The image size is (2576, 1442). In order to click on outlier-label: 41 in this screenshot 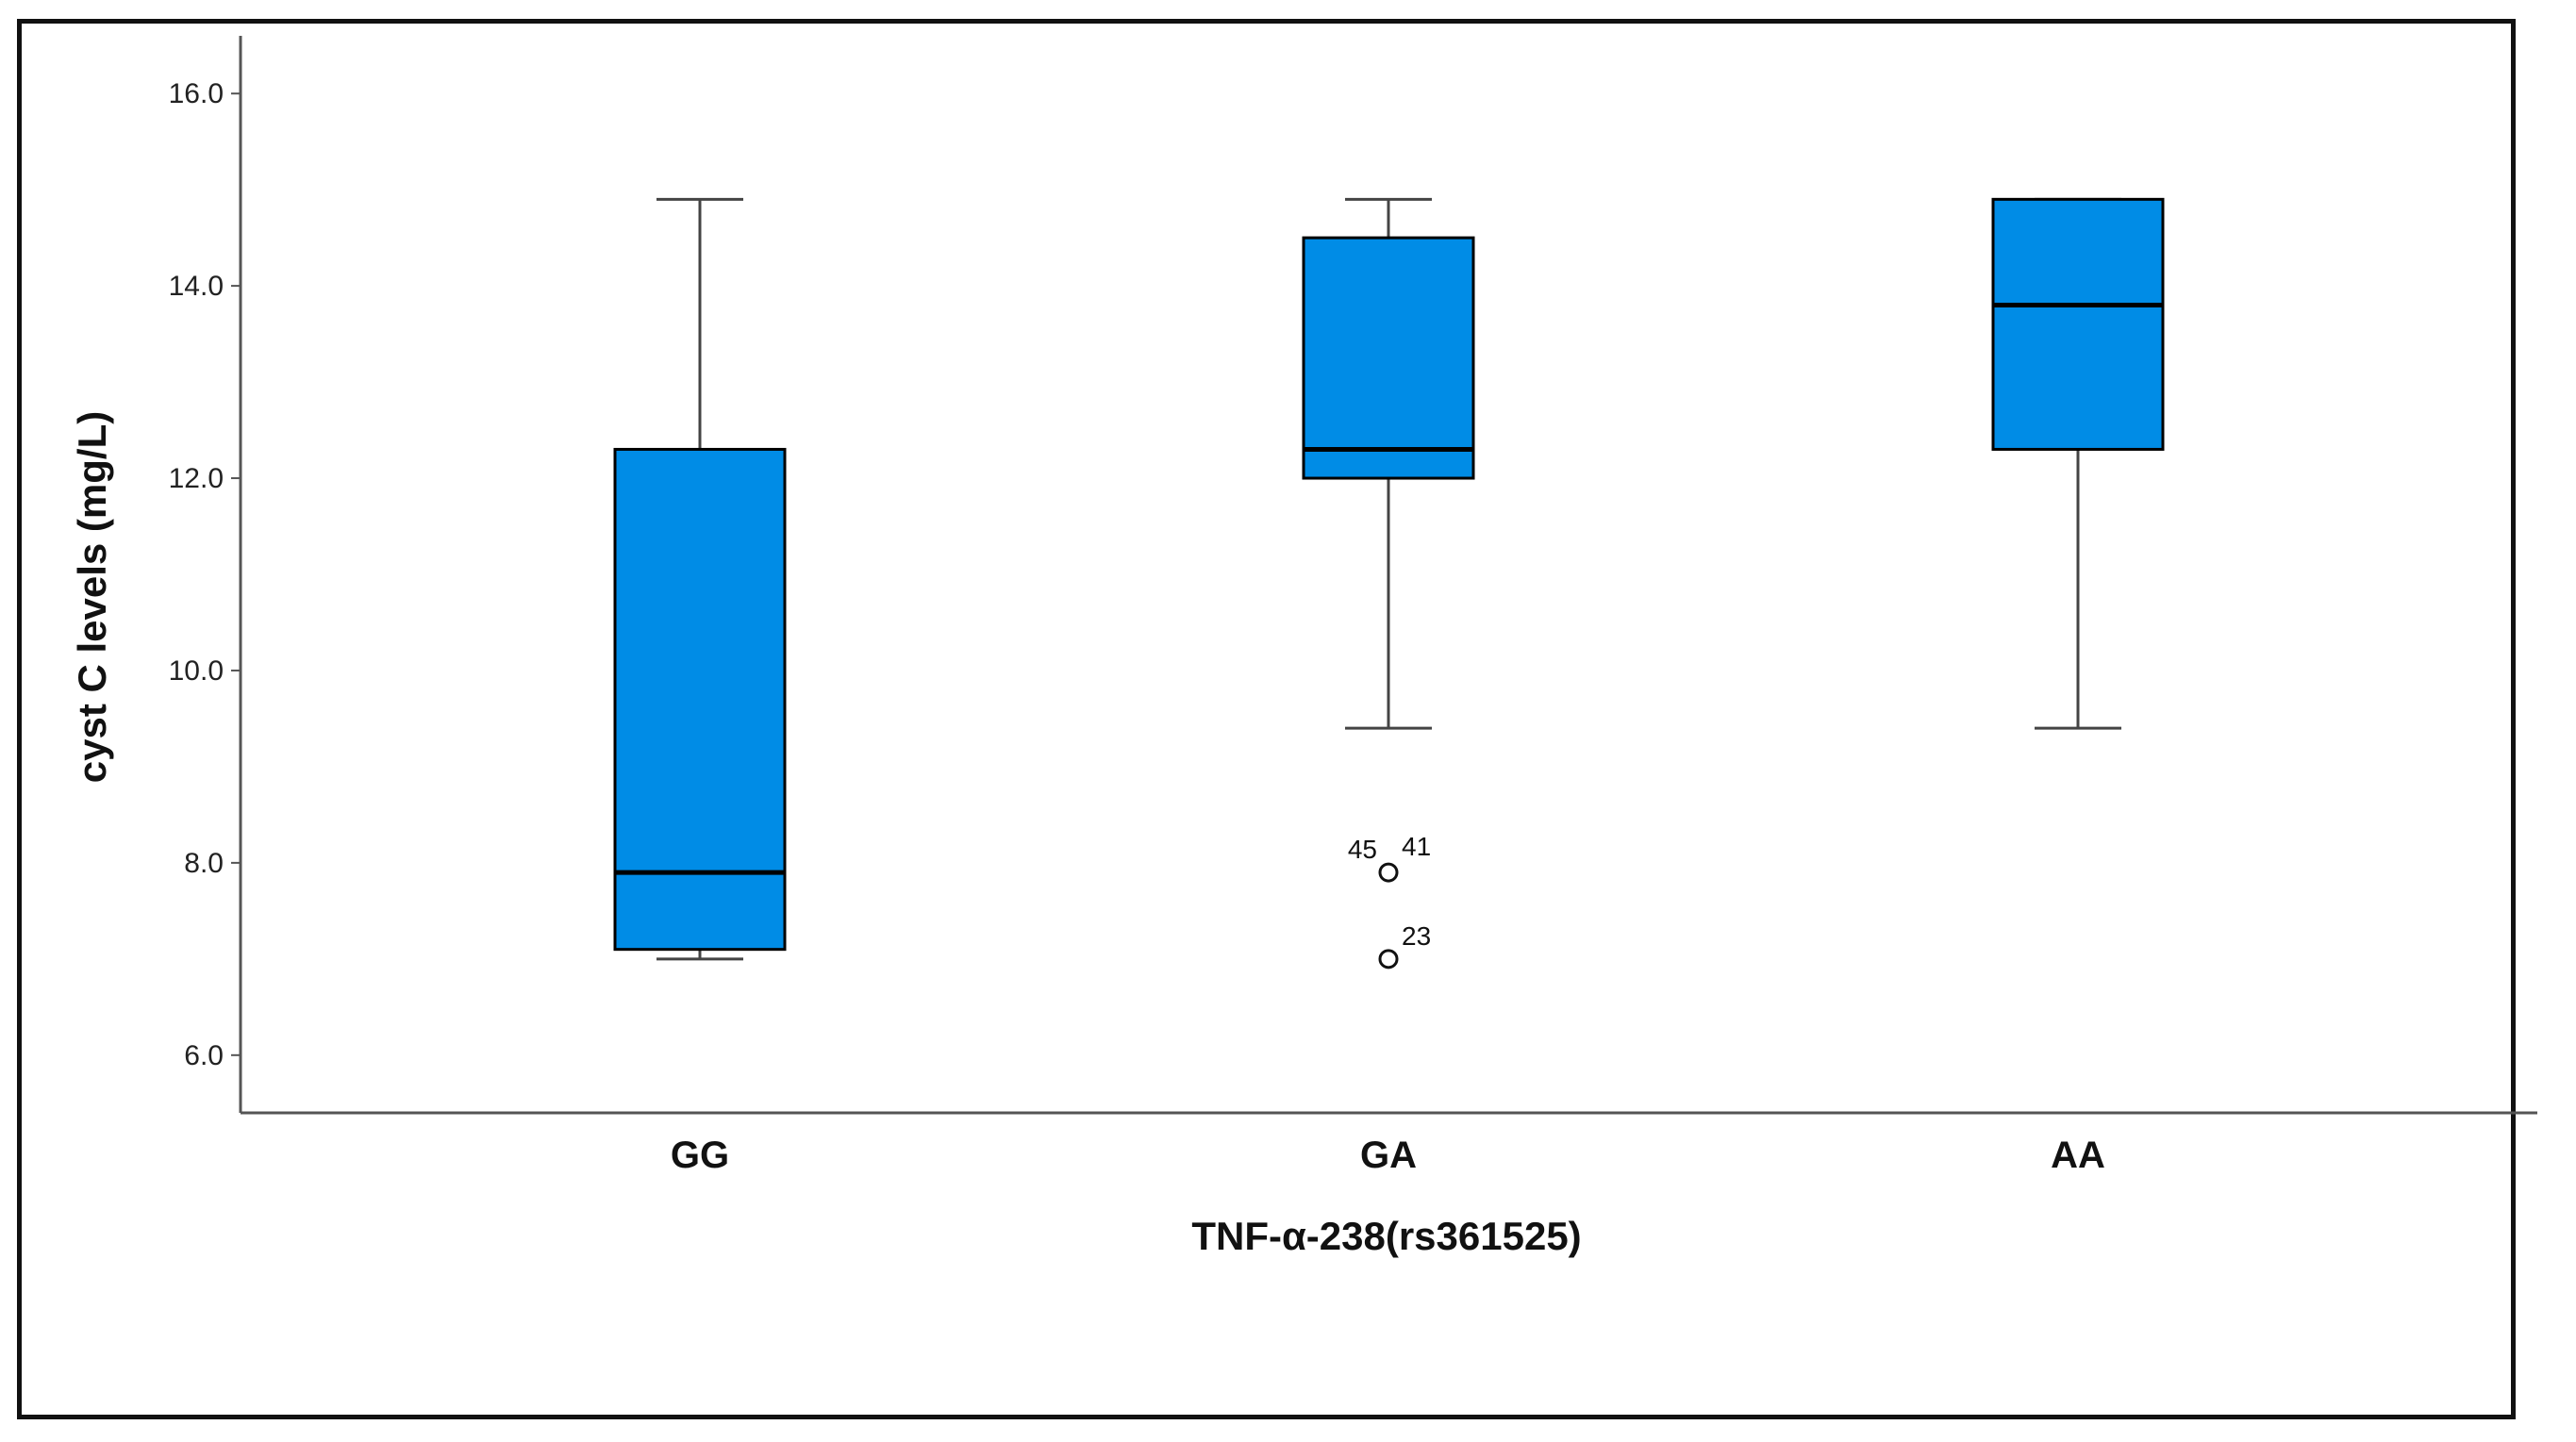, I will do `click(1416, 846)`.